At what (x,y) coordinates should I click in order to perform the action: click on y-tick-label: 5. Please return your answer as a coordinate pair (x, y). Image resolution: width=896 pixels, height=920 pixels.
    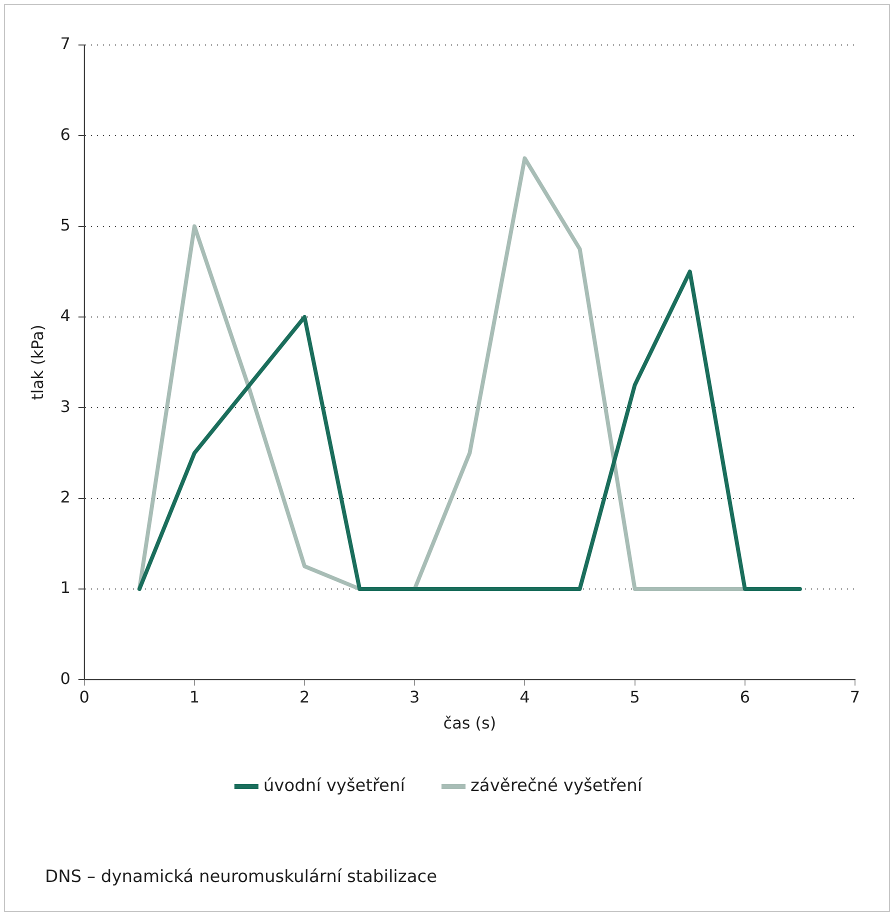
    Looking at the image, I should click on (65, 224).